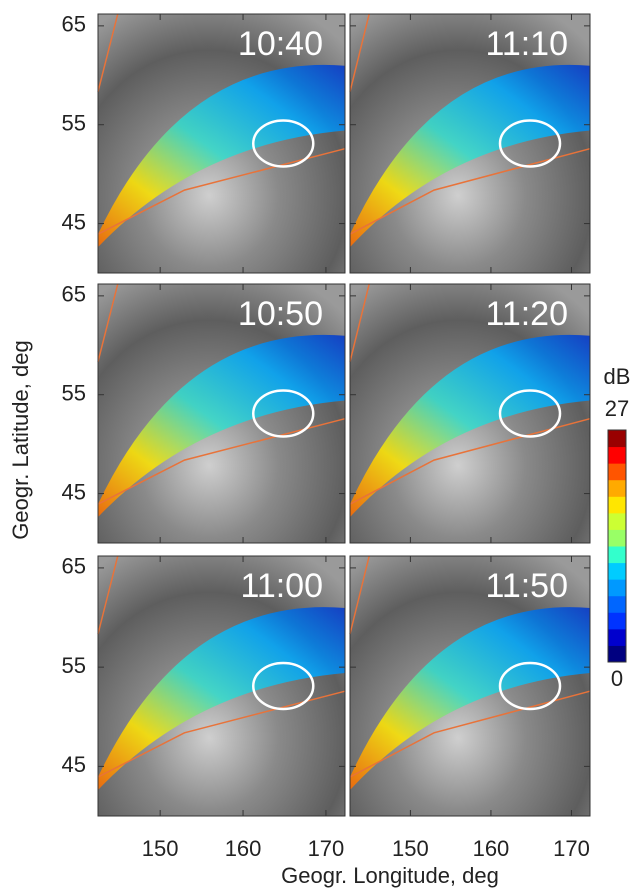 The width and height of the screenshot is (640, 896). What do you see at coordinates (20, 439) in the screenshot?
I see `y-axis-label: Geogr. Latitude, deg` at bounding box center [20, 439].